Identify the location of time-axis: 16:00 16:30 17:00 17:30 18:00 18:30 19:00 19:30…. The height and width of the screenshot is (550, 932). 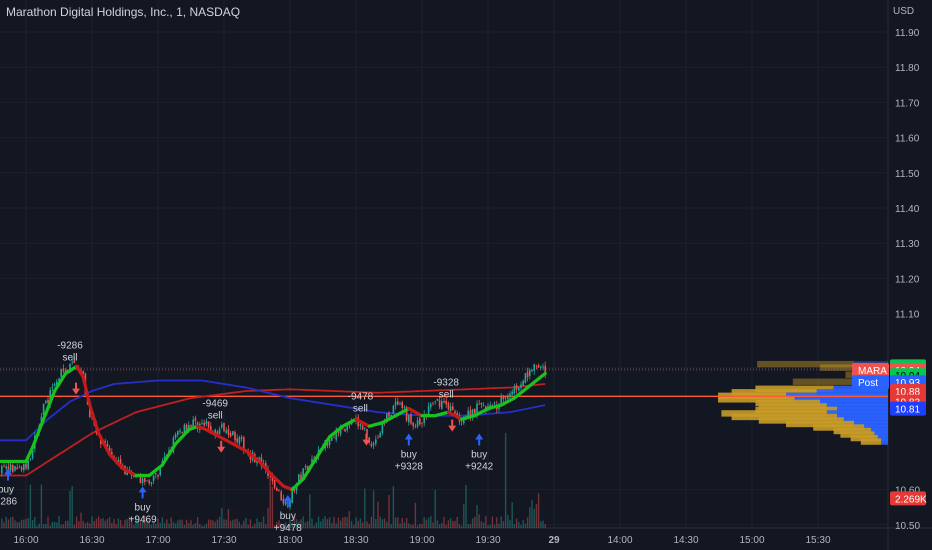
(421, 540).